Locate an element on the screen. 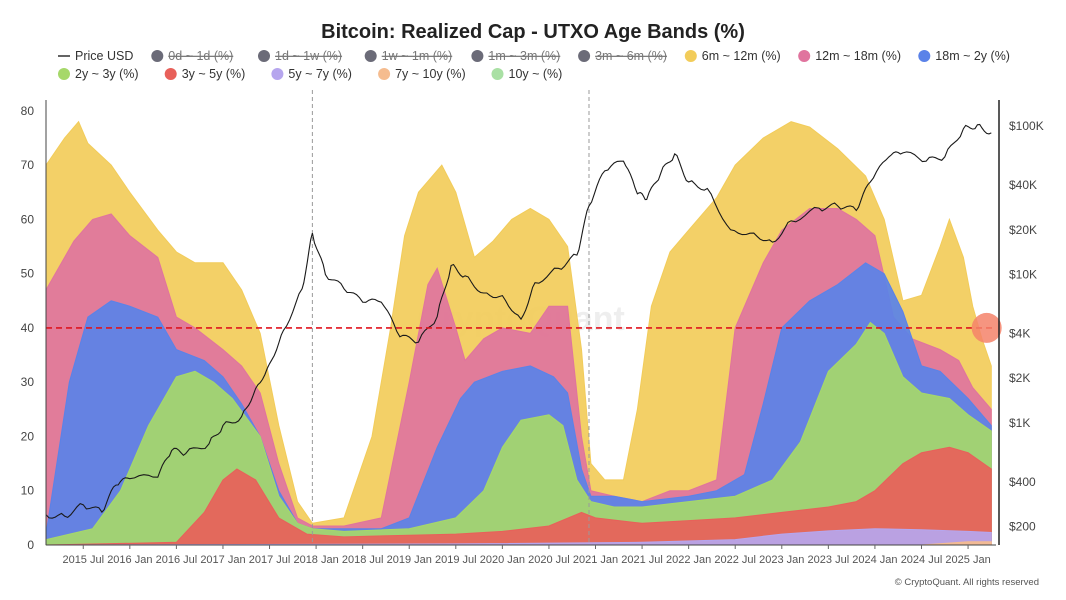  y-tick-left-2: 20 is located at coordinates (28, 436).